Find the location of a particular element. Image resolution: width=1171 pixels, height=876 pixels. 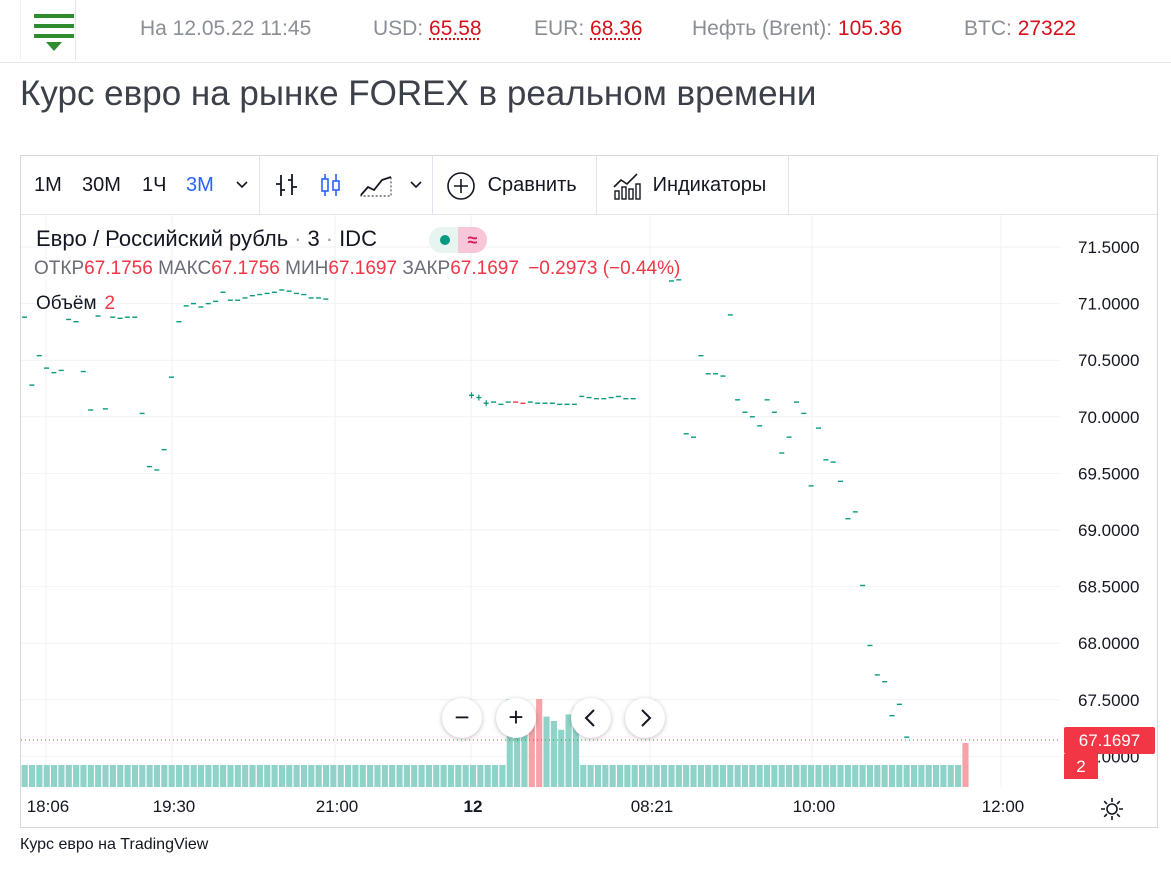

interval-3m: 3M is located at coordinates (200, 185).